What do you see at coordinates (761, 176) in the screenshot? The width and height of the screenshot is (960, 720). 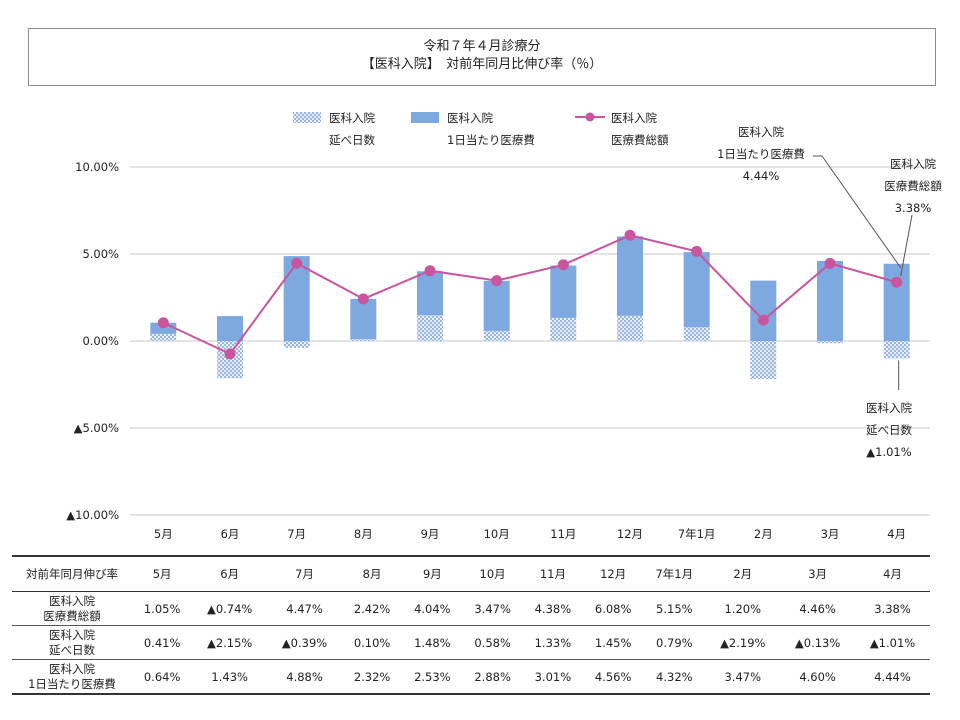 I see `annotation-label: 4.44%` at bounding box center [761, 176].